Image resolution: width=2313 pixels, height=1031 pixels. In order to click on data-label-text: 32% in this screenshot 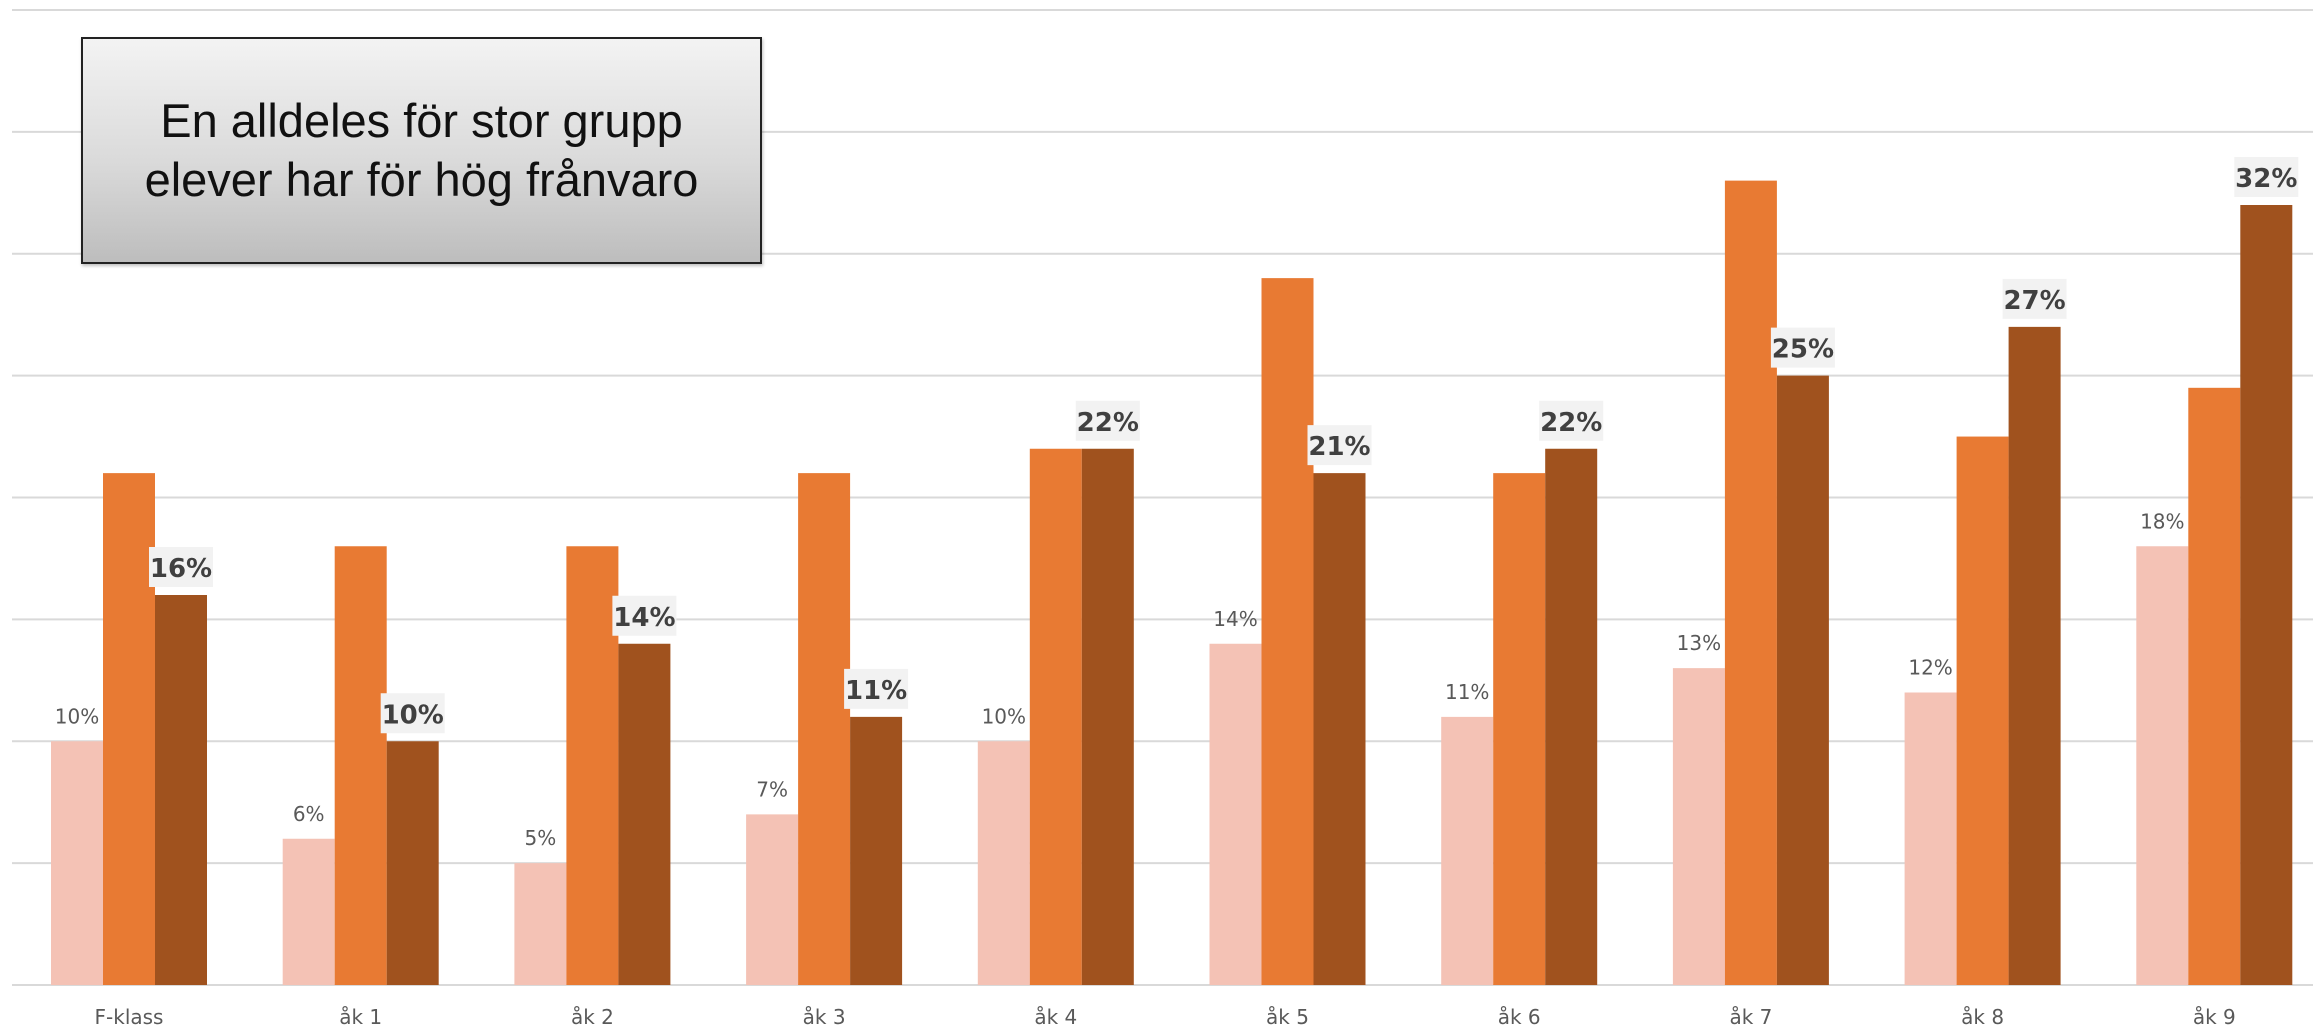, I will do `click(2266, 179)`.